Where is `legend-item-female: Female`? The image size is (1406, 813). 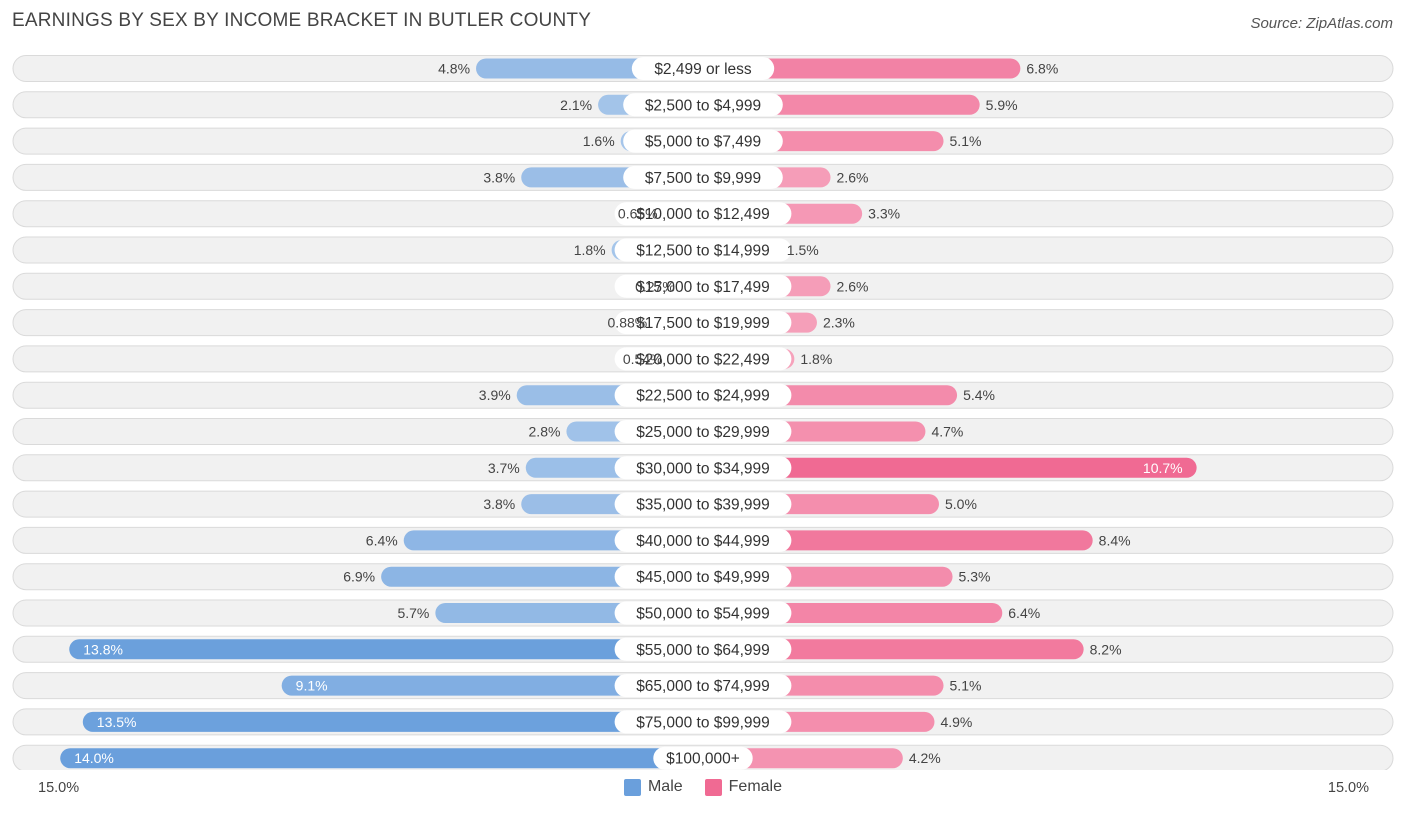 legend-item-female: Female is located at coordinates (743, 787).